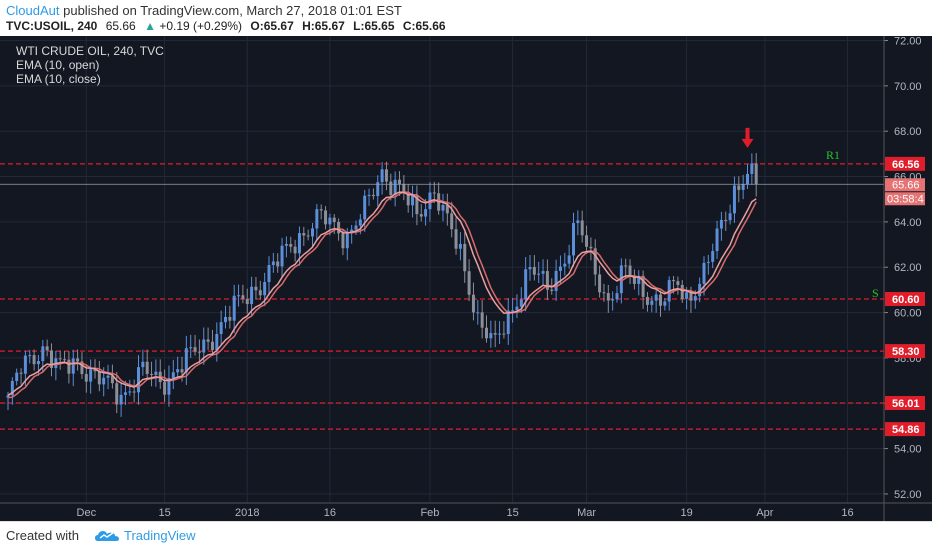 Image resolution: width=932 pixels, height=551 pixels. I want to click on y-tick-label: 70.00, so click(908, 87).